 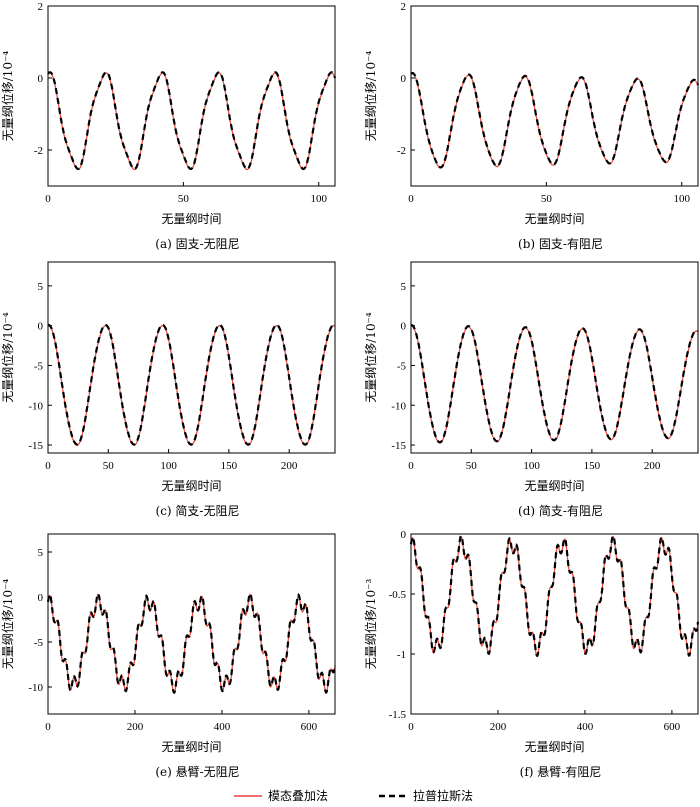 What do you see at coordinates (561, 772) in the screenshot?
I see `panel-caption: (f) 悬臂-有阻尼` at bounding box center [561, 772].